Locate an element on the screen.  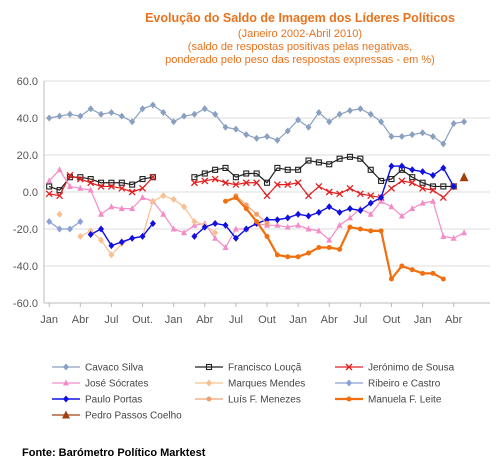
y-tick-label: 20.0 is located at coordinates (27, 156).